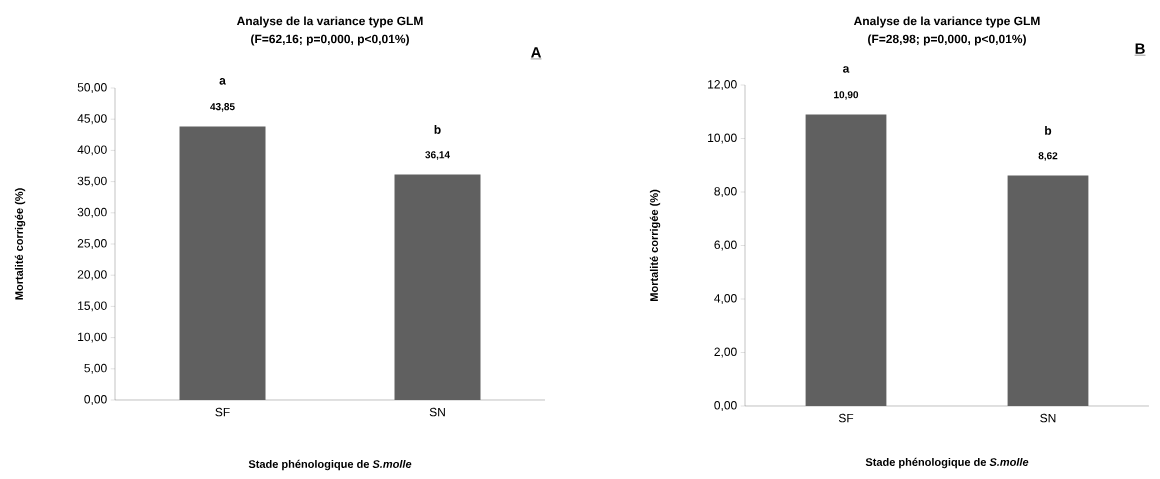 This screenshot has width=1160, height=479. What do you see at coordinates (92, 88) in the screenshot?
I see `y-tick-label: 50,00` at bounding box center [92, 88].